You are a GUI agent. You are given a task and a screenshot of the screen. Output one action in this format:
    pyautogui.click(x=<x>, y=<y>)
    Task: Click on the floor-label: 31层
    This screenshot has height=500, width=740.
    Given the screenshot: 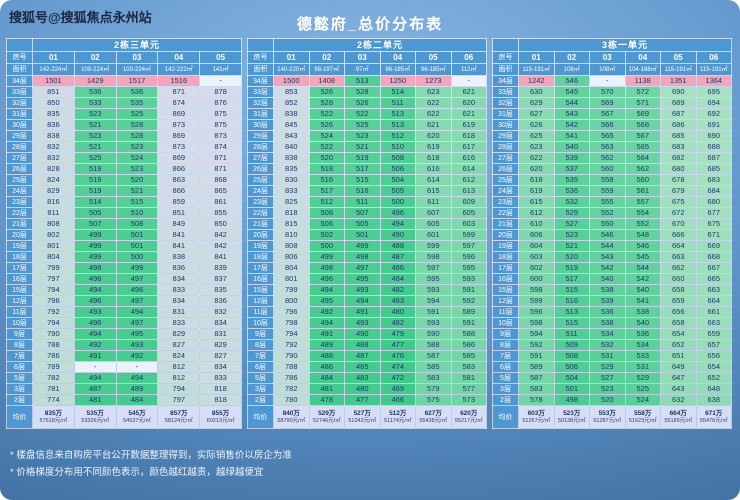 What is the action you would take?
    pyautogui.click(x=505, y=114)
    